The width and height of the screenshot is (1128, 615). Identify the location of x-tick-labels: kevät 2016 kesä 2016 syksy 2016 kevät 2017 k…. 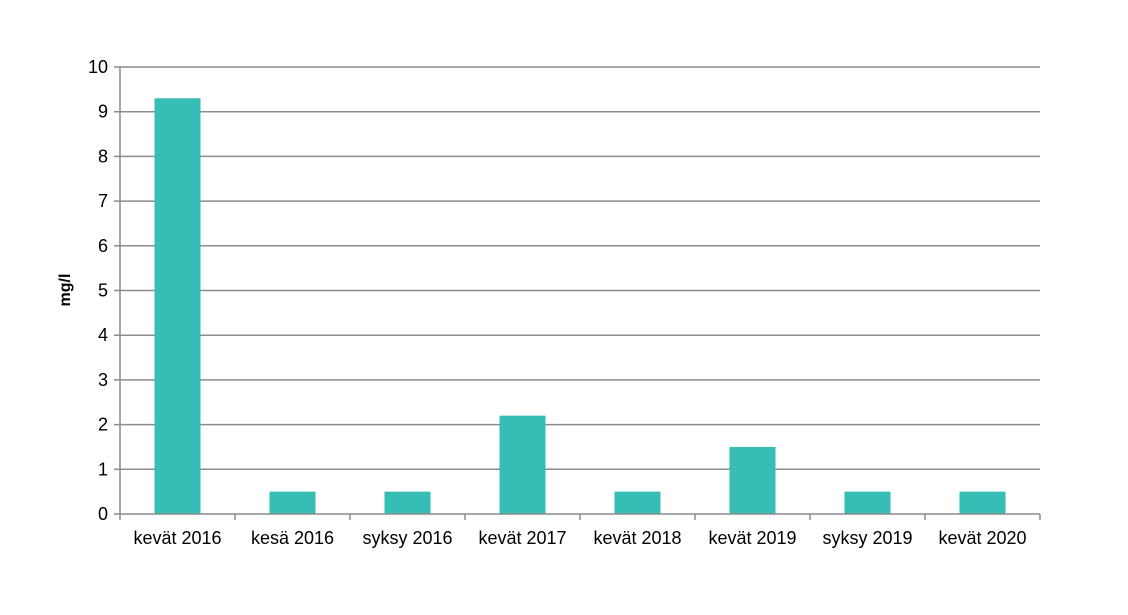
(579, 538).